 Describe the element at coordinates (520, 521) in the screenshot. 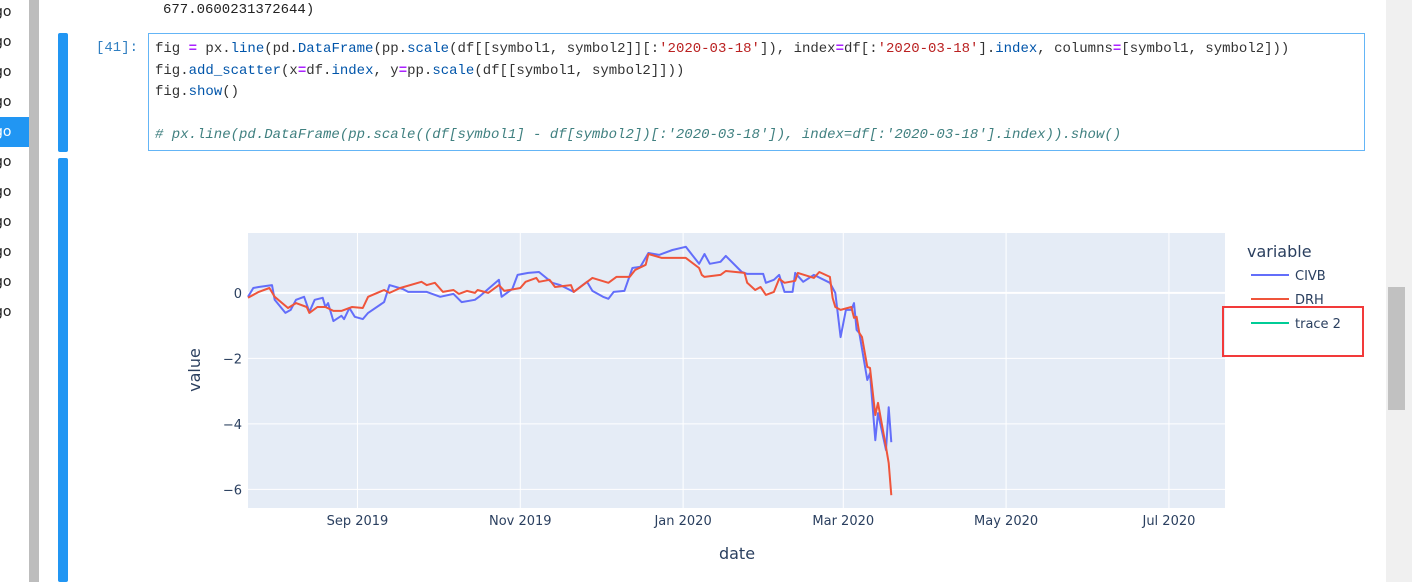

I see `x-tick-label: Nov 2019` at that location.